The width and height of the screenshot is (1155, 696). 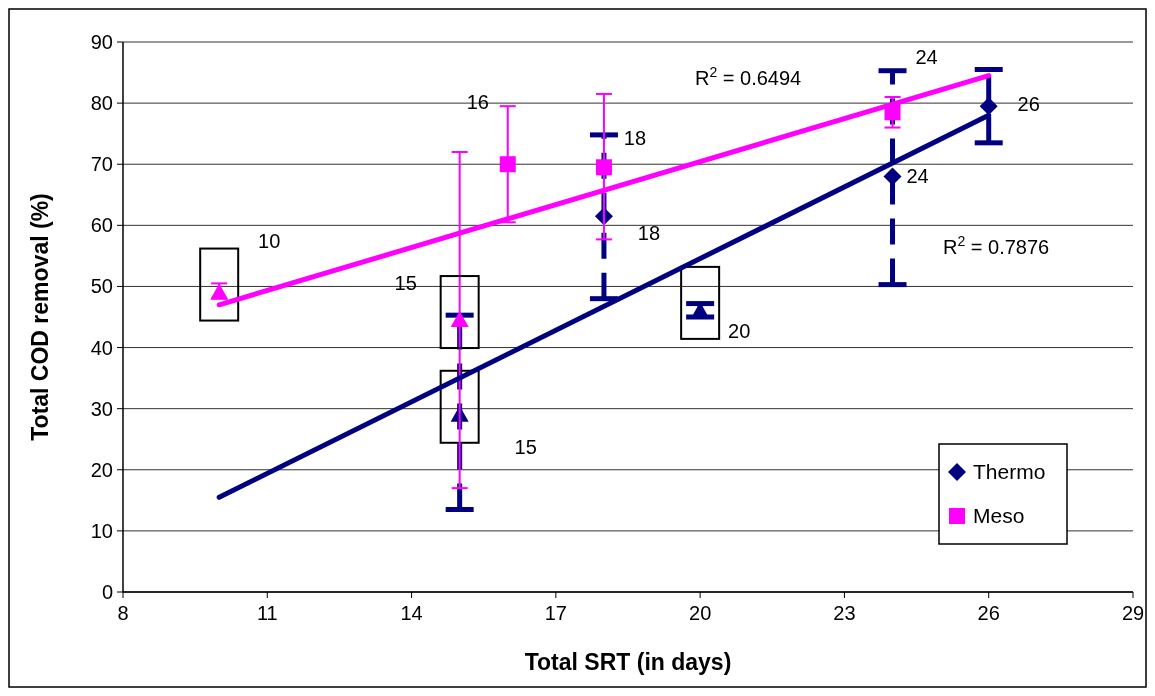 I want to click on annotation: 10, so click(x=269, y=240).